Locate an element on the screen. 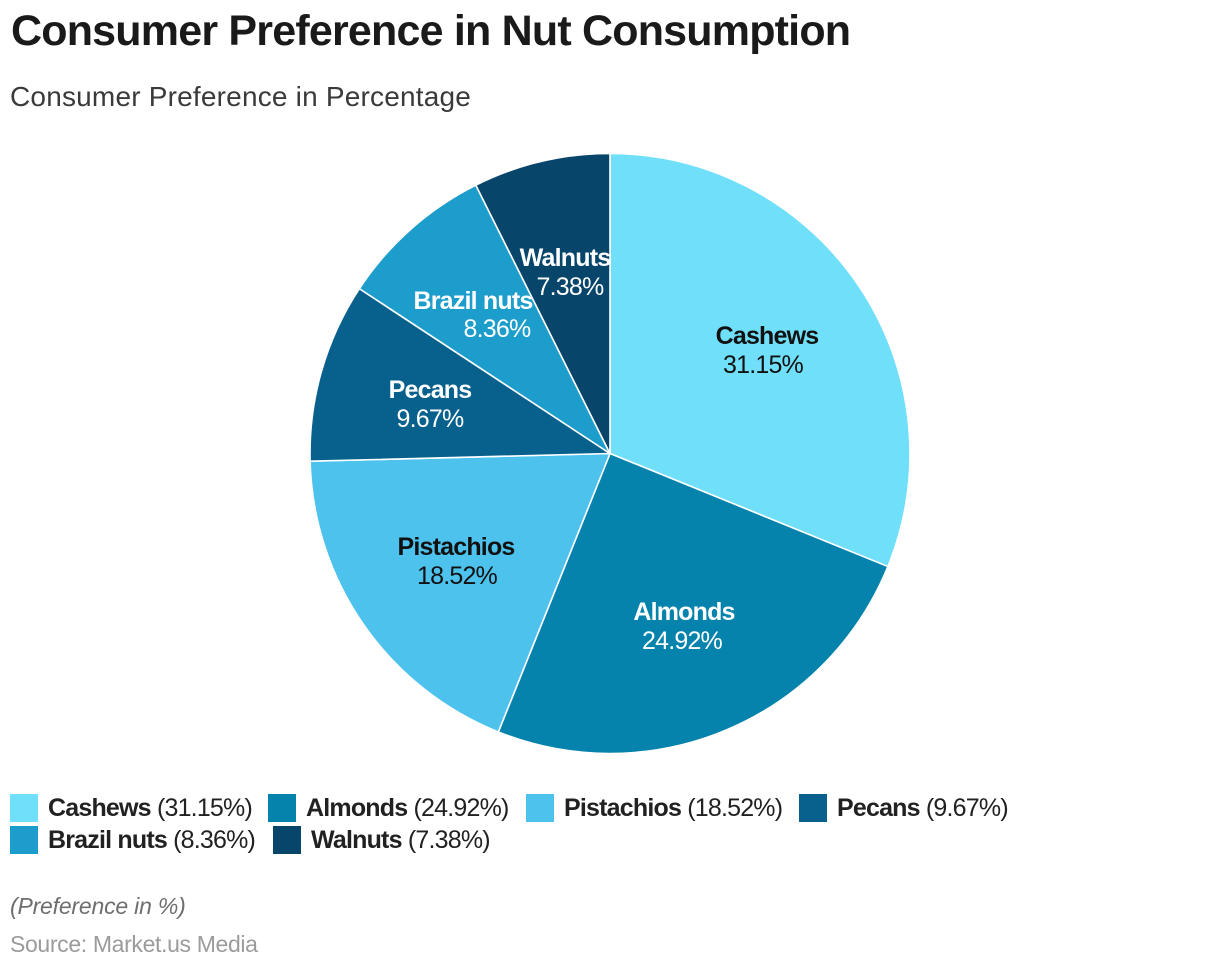 This screenshot has width=1220, height=968. svg-text: Brazil nuts is located at coordinates (473, 301).